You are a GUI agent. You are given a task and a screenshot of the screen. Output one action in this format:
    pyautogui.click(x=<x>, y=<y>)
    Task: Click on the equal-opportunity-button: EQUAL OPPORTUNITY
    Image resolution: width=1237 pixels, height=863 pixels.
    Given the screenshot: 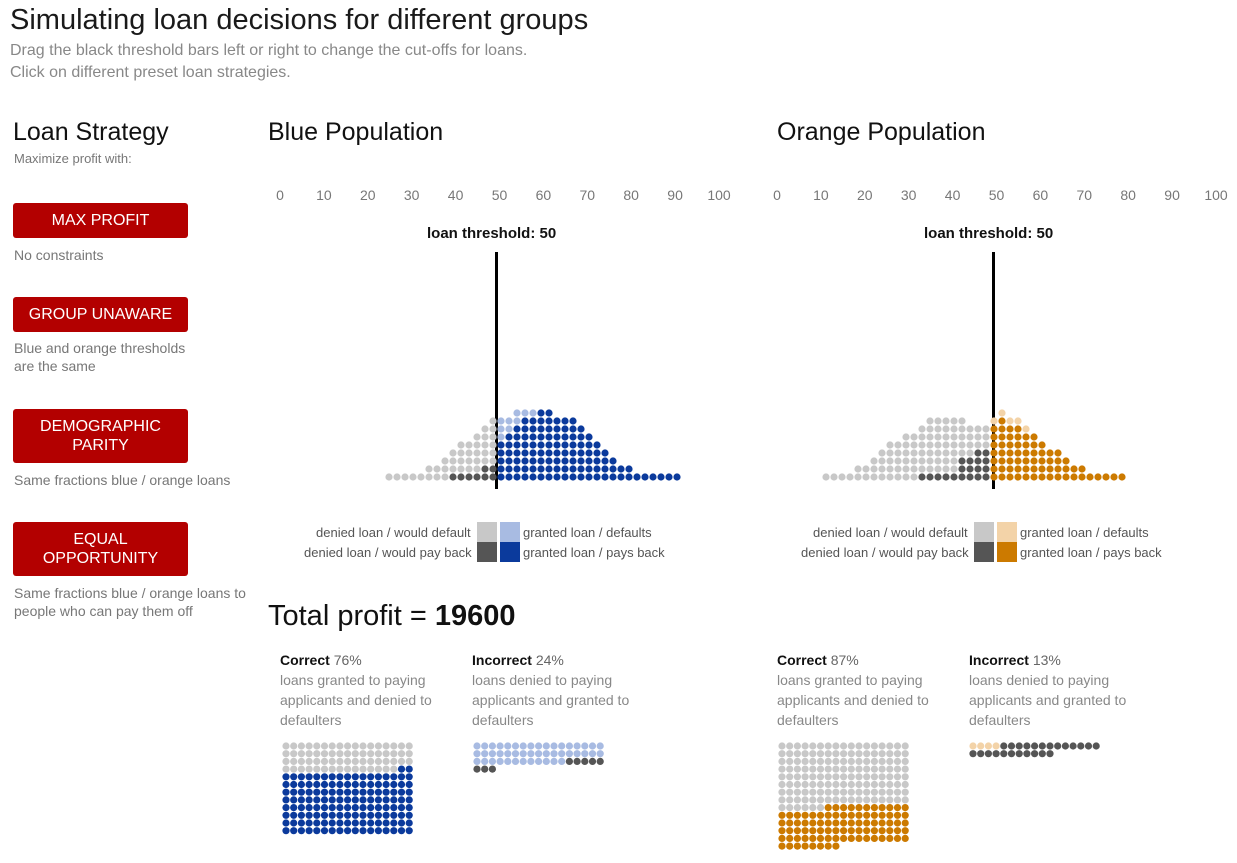 What is the action you would take?
    pyautogui.click(x=100, y=549)
    